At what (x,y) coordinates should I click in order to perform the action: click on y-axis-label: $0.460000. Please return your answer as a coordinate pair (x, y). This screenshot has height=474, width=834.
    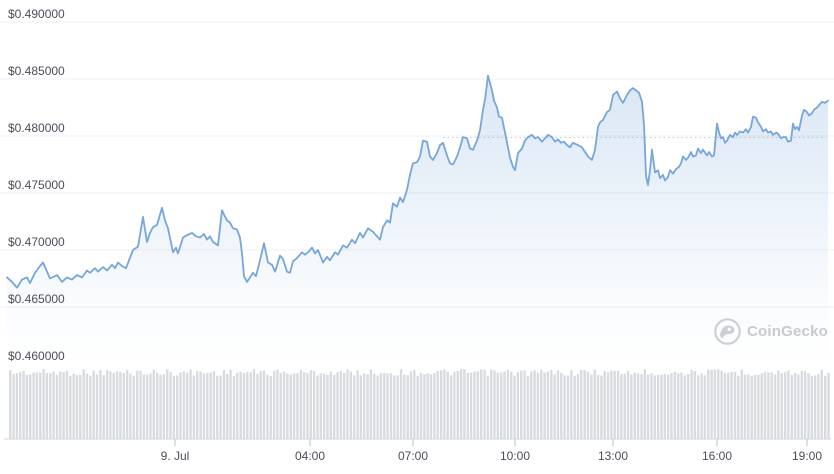
    Looking at the image, I should click on (36, 356).